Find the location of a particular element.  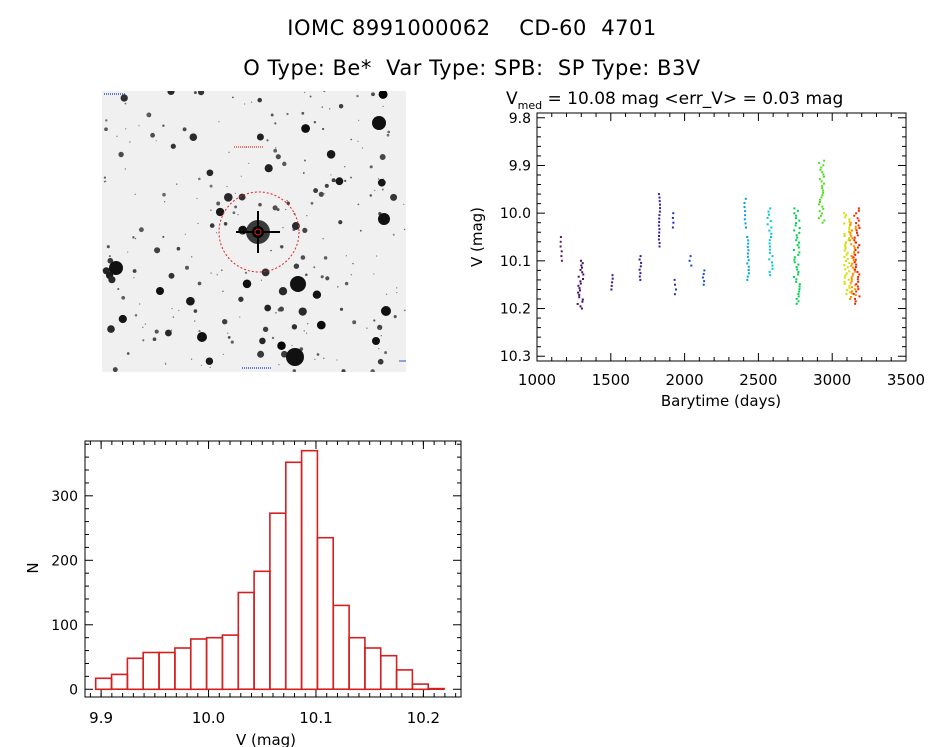

hist-xtick-label: 10.1 is located at coordinates (315, 718).